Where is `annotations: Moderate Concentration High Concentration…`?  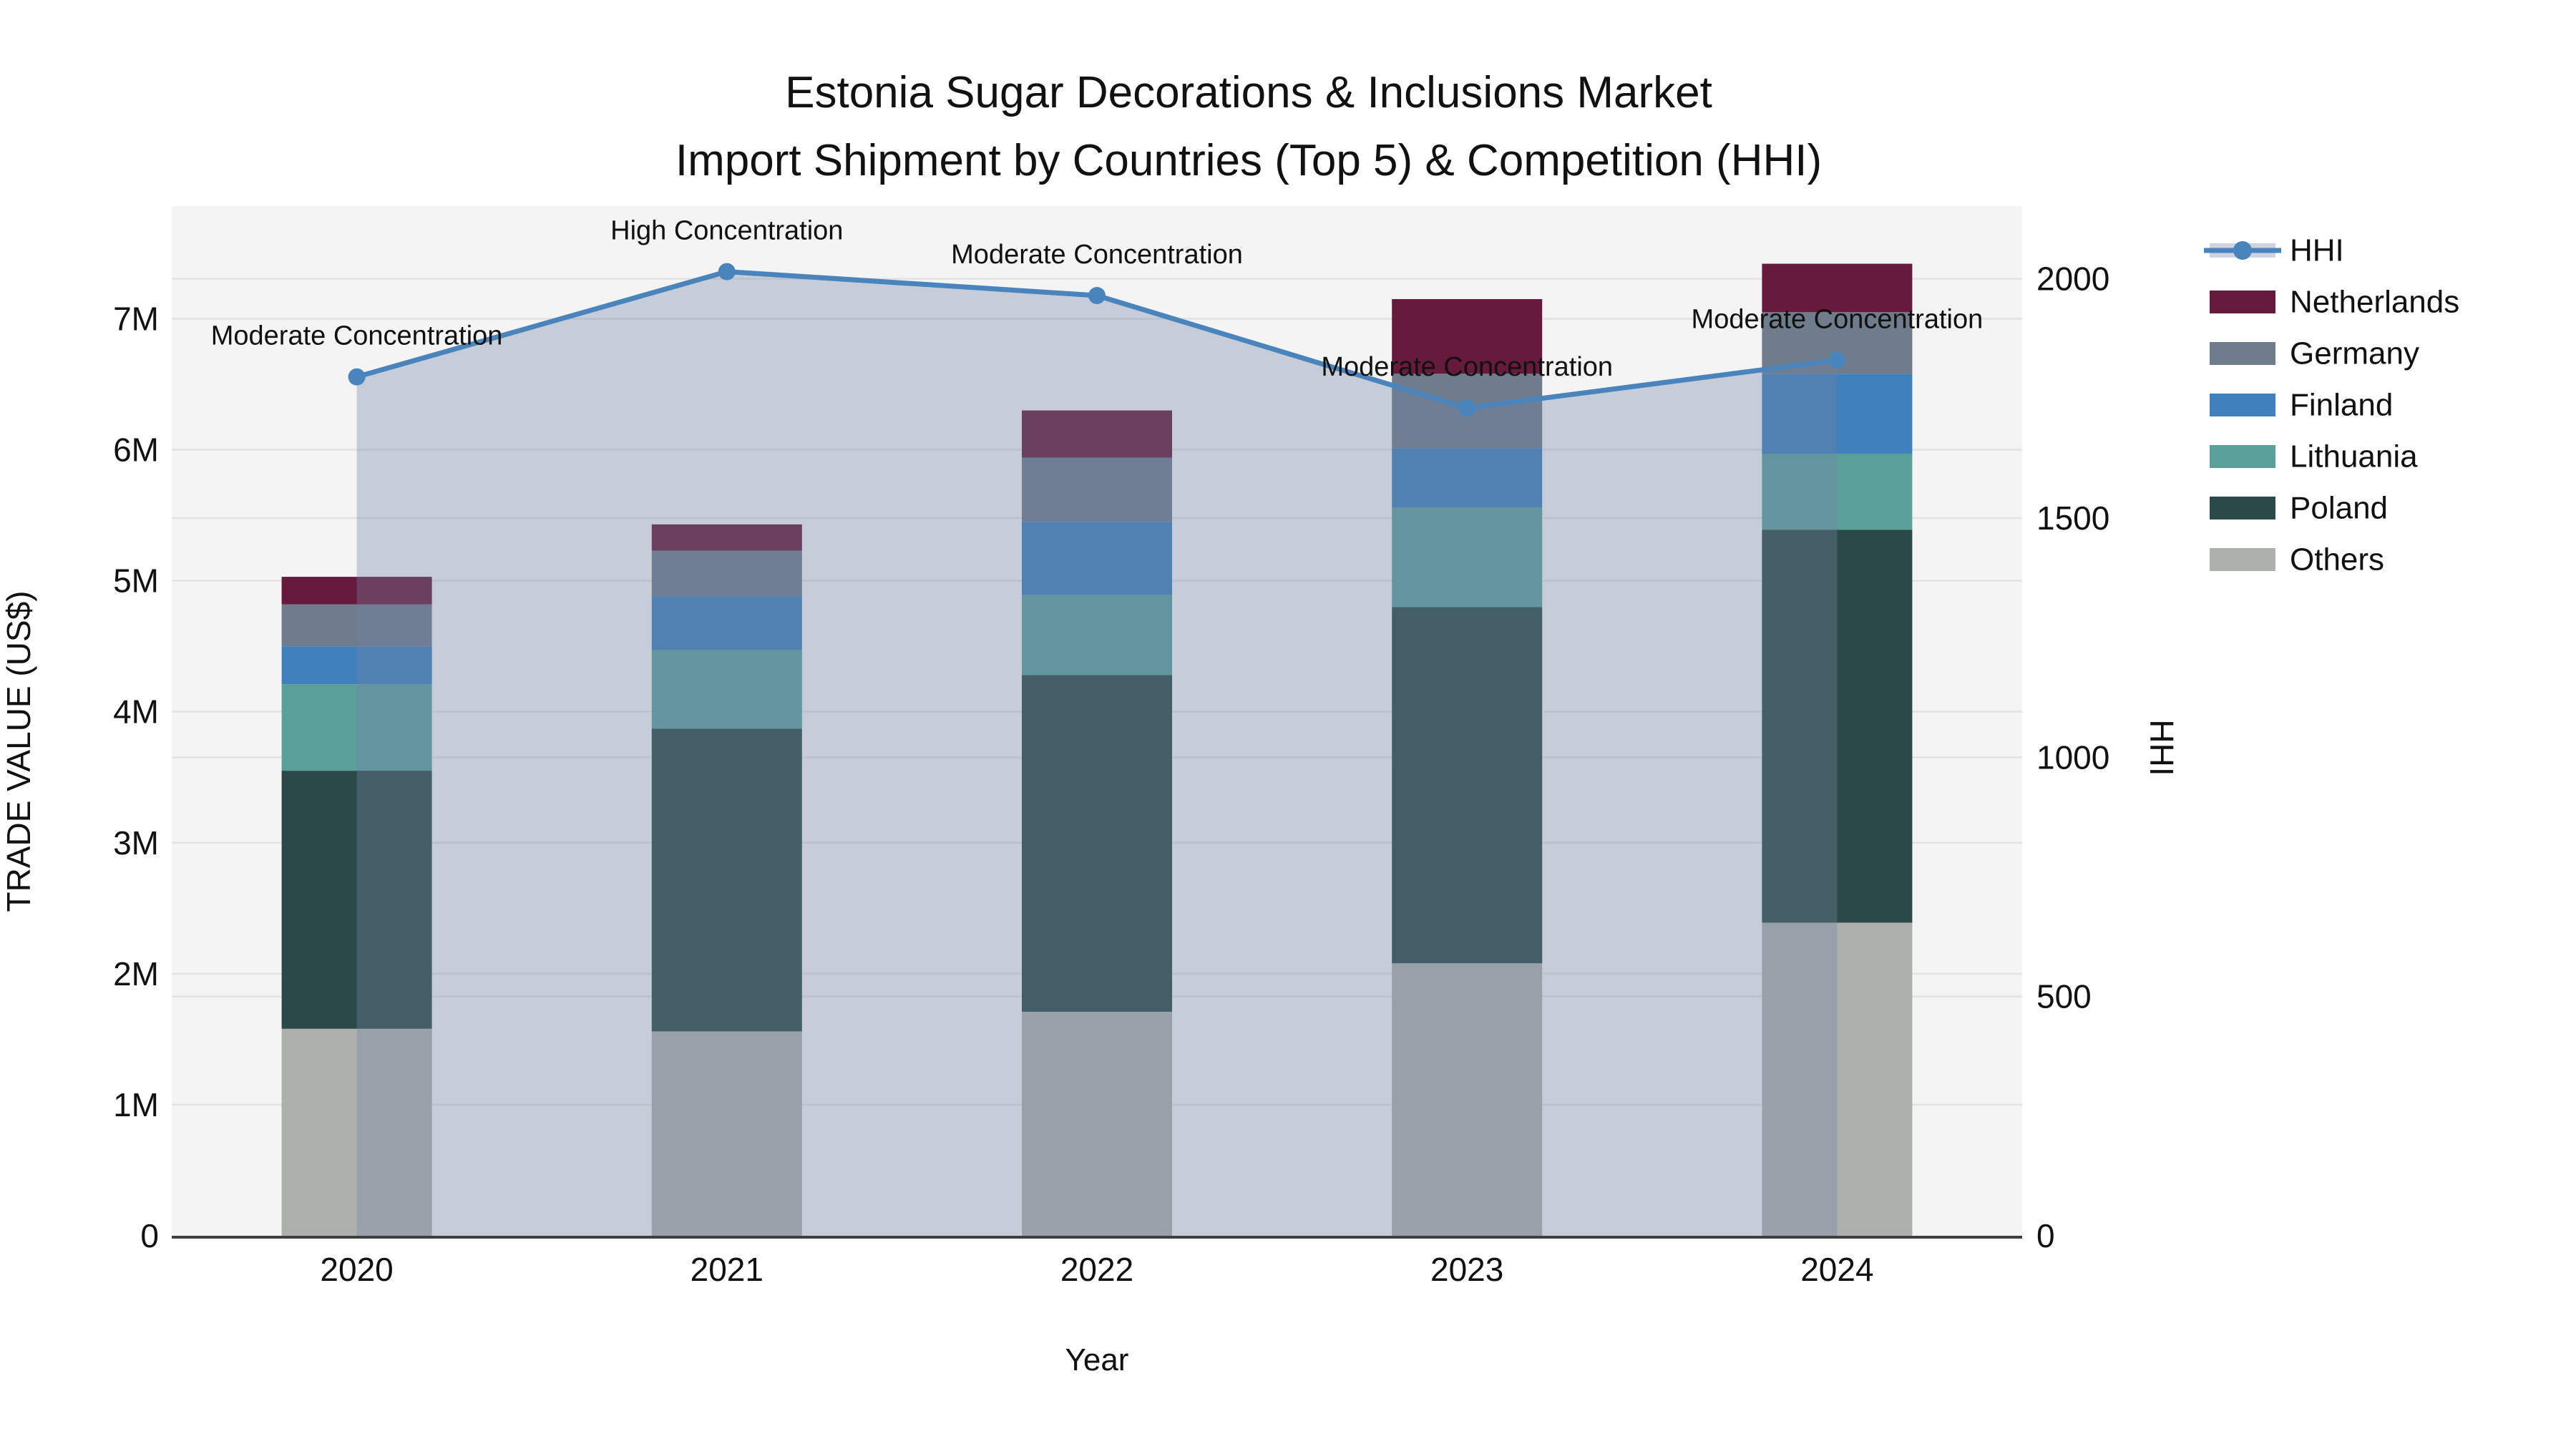
annotations: Moderate Concentration High Concentration… is located at coordinates (1097, 299).